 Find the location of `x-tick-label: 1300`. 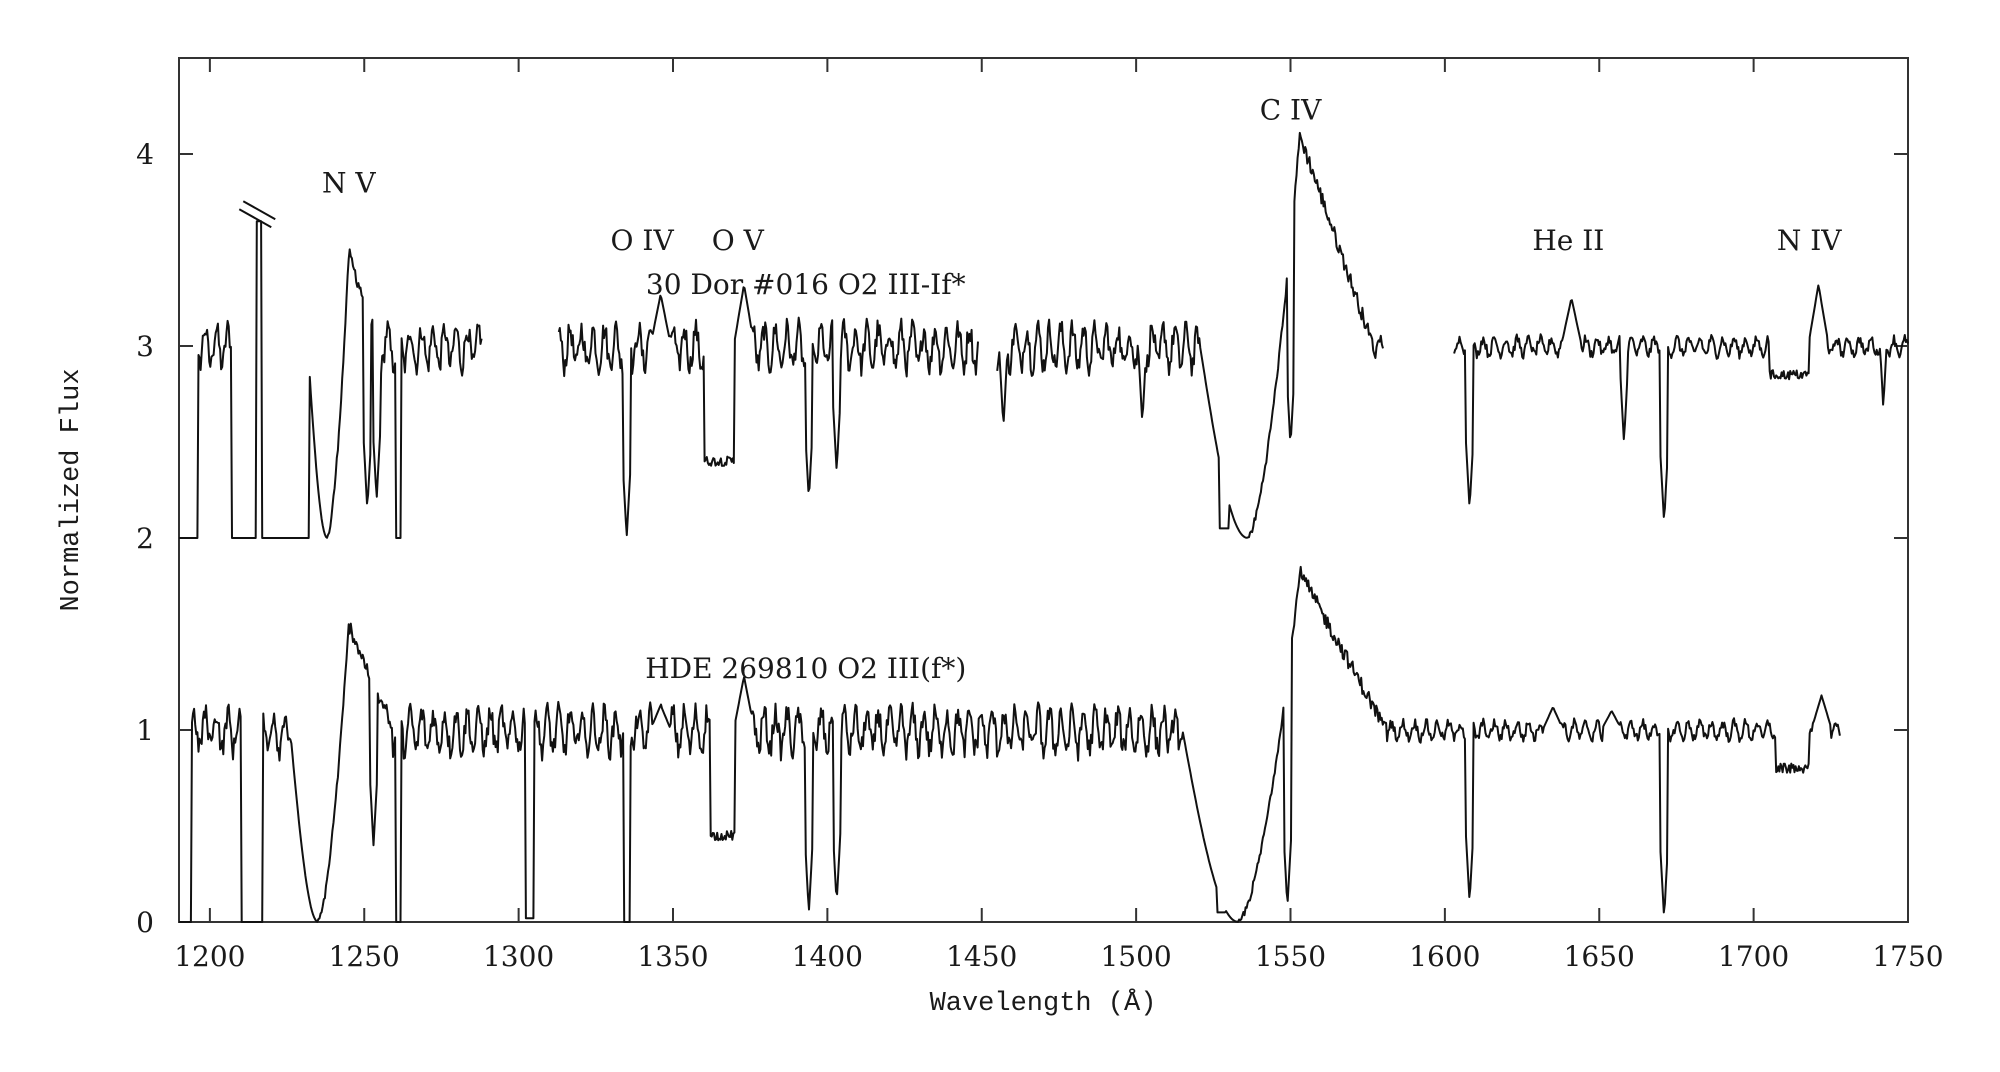

x-tick-label: 1300 is located at coordinates (518, 956).